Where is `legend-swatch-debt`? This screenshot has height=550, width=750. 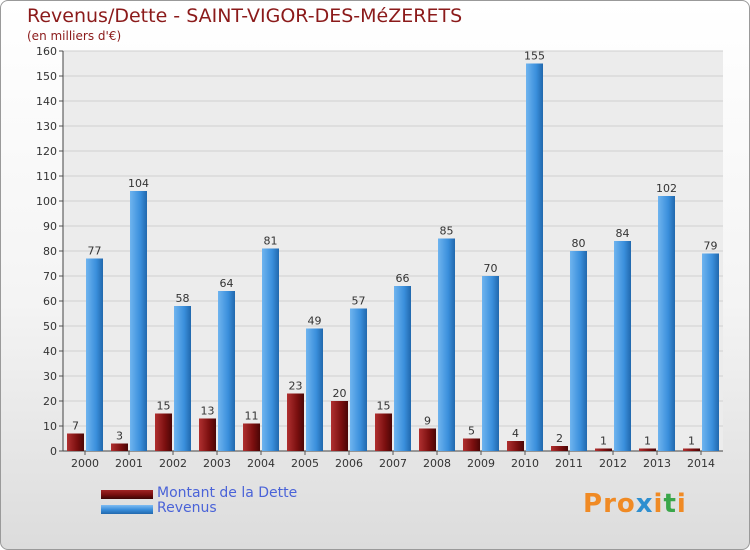 legend-swatch-debt is located at coordinates (127, 494).